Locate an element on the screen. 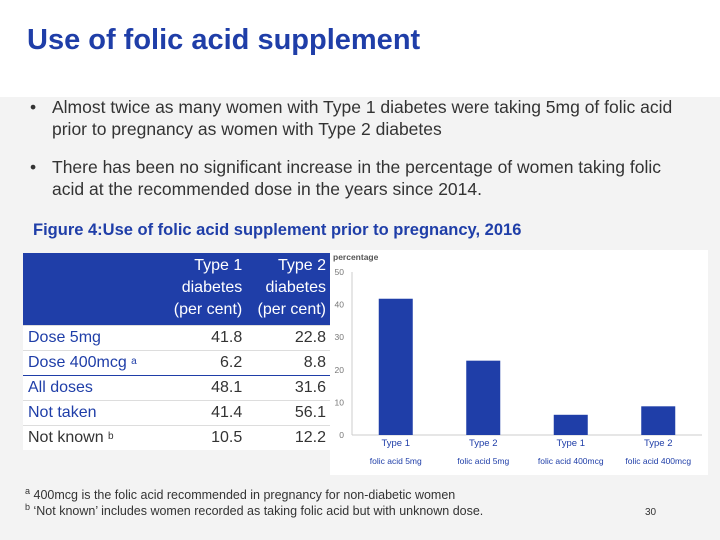  y-tick-label: 30 is located at coordinates (340, 337).